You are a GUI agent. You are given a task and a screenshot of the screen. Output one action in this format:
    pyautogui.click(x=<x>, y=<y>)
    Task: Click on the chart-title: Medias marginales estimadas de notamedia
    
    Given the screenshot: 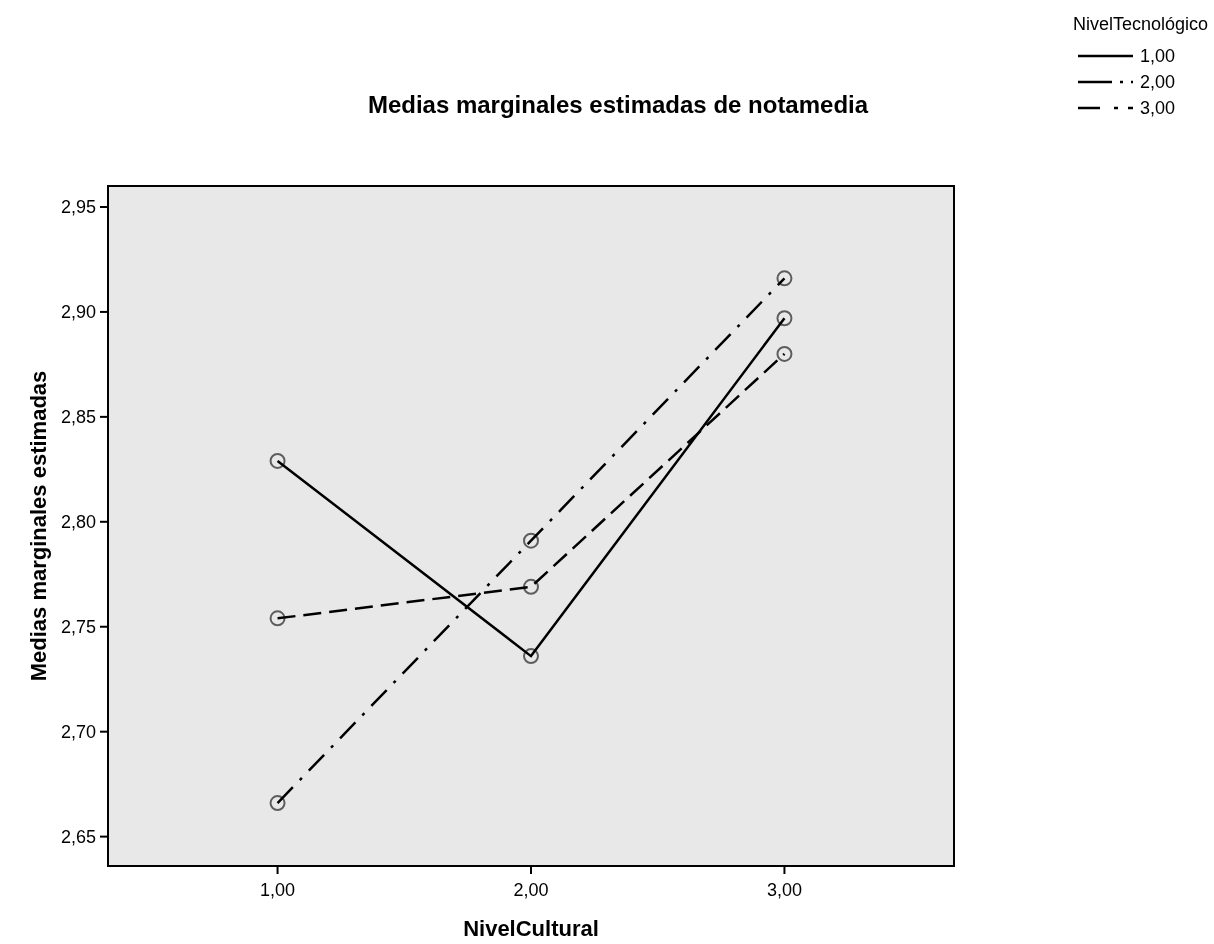 What is the action you would take?
    pyautogui.click(x=618, y=104)
    